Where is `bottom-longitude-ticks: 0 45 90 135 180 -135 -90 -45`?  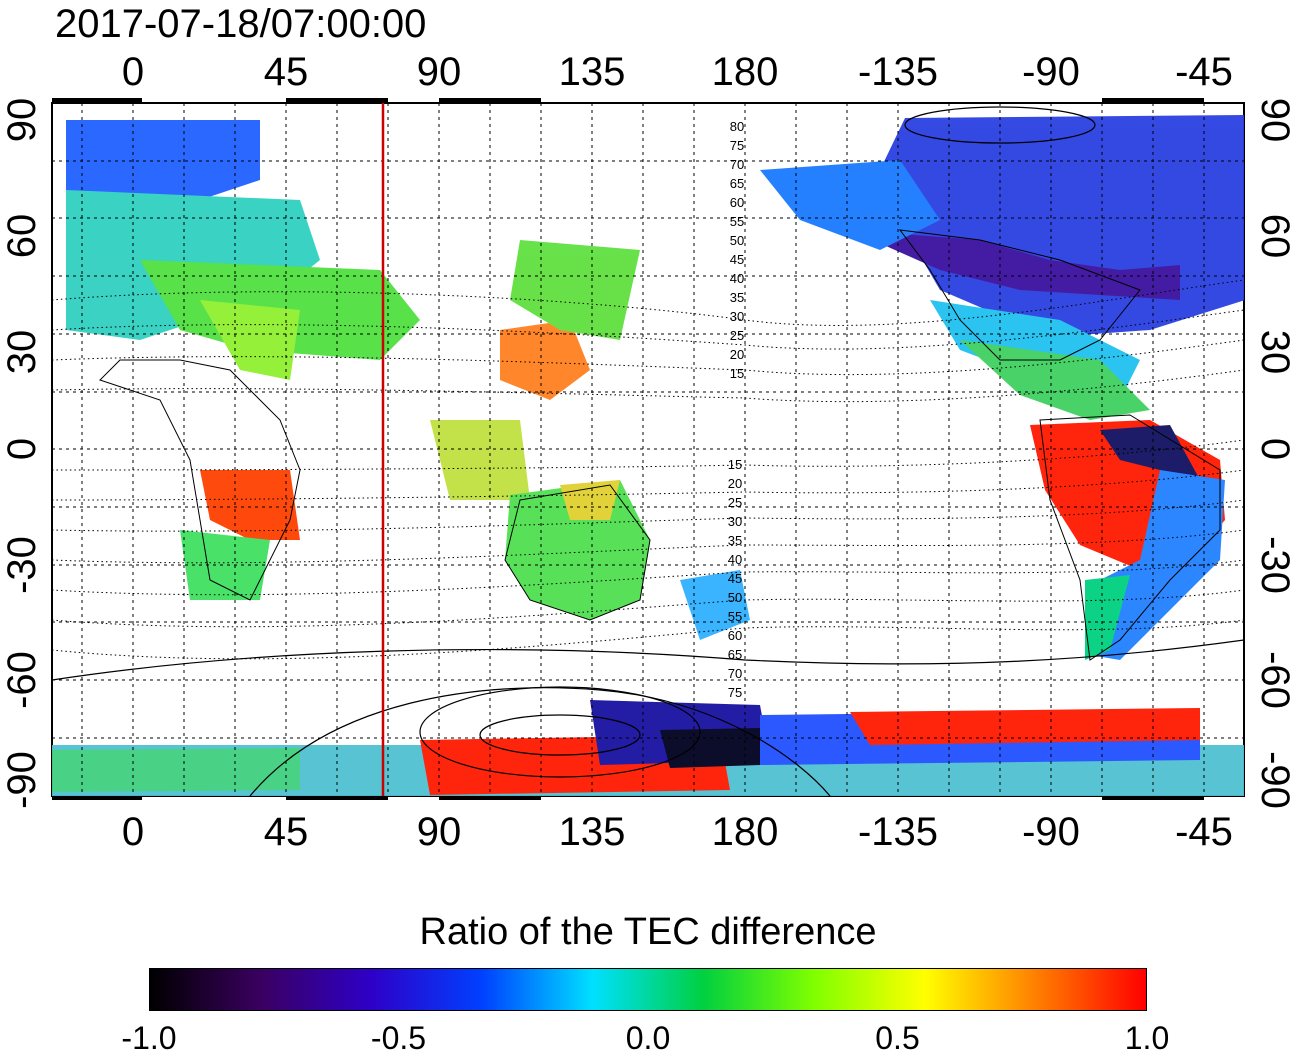 bottom-longitude-ticks: 0 45 90 135 180 -135 -90 -45 is located at coordinates (677, 832).